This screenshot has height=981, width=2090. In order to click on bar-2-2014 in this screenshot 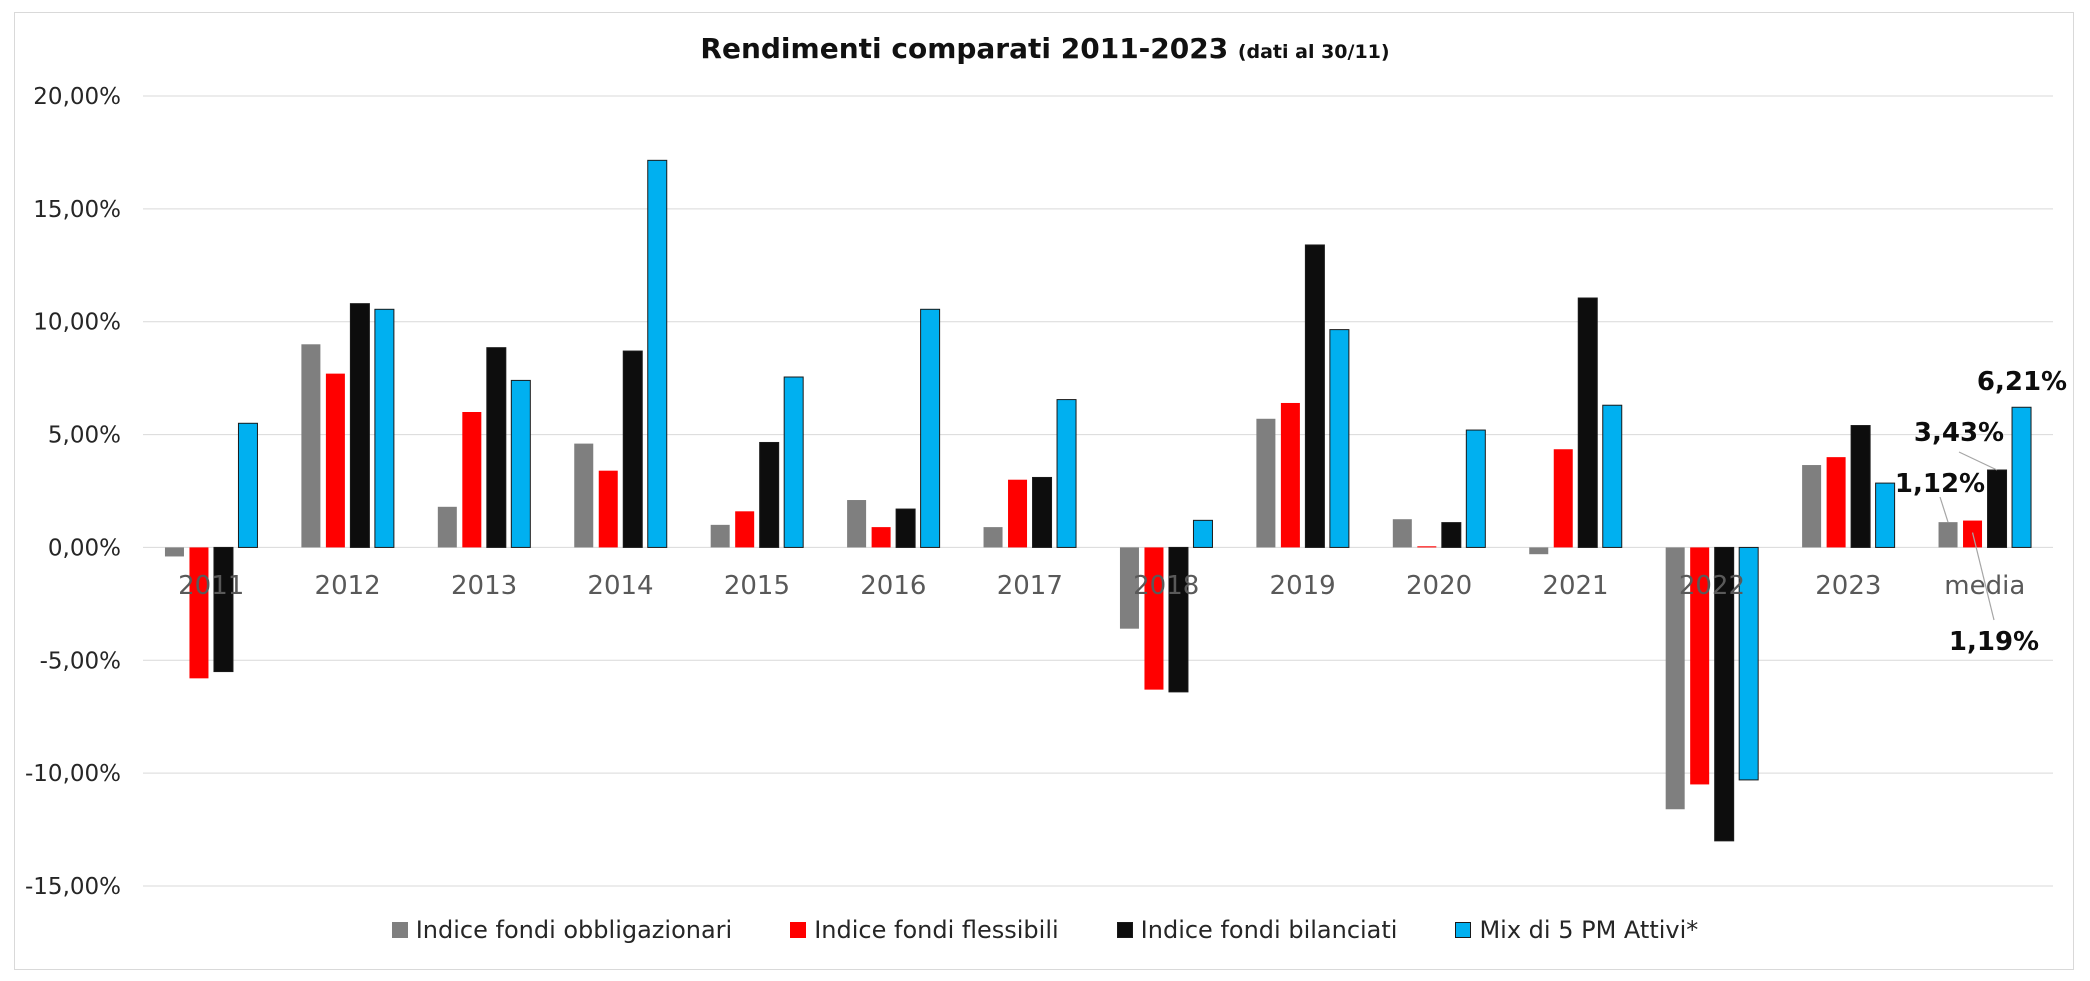, I will do `click(608, 509)`.